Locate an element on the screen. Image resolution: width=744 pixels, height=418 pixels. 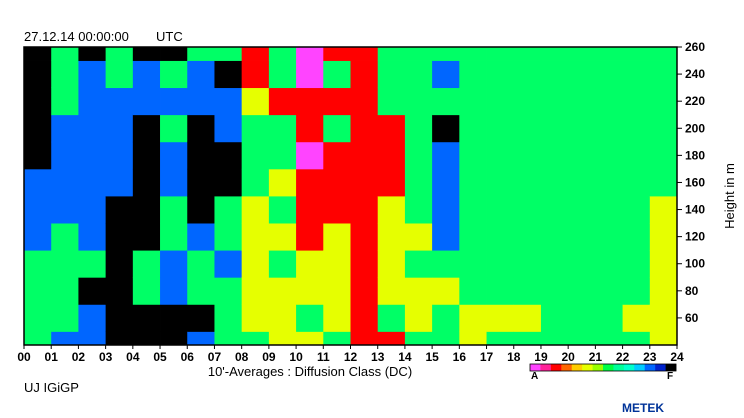
legend-low-label: A is located at coordinates (534, 376).